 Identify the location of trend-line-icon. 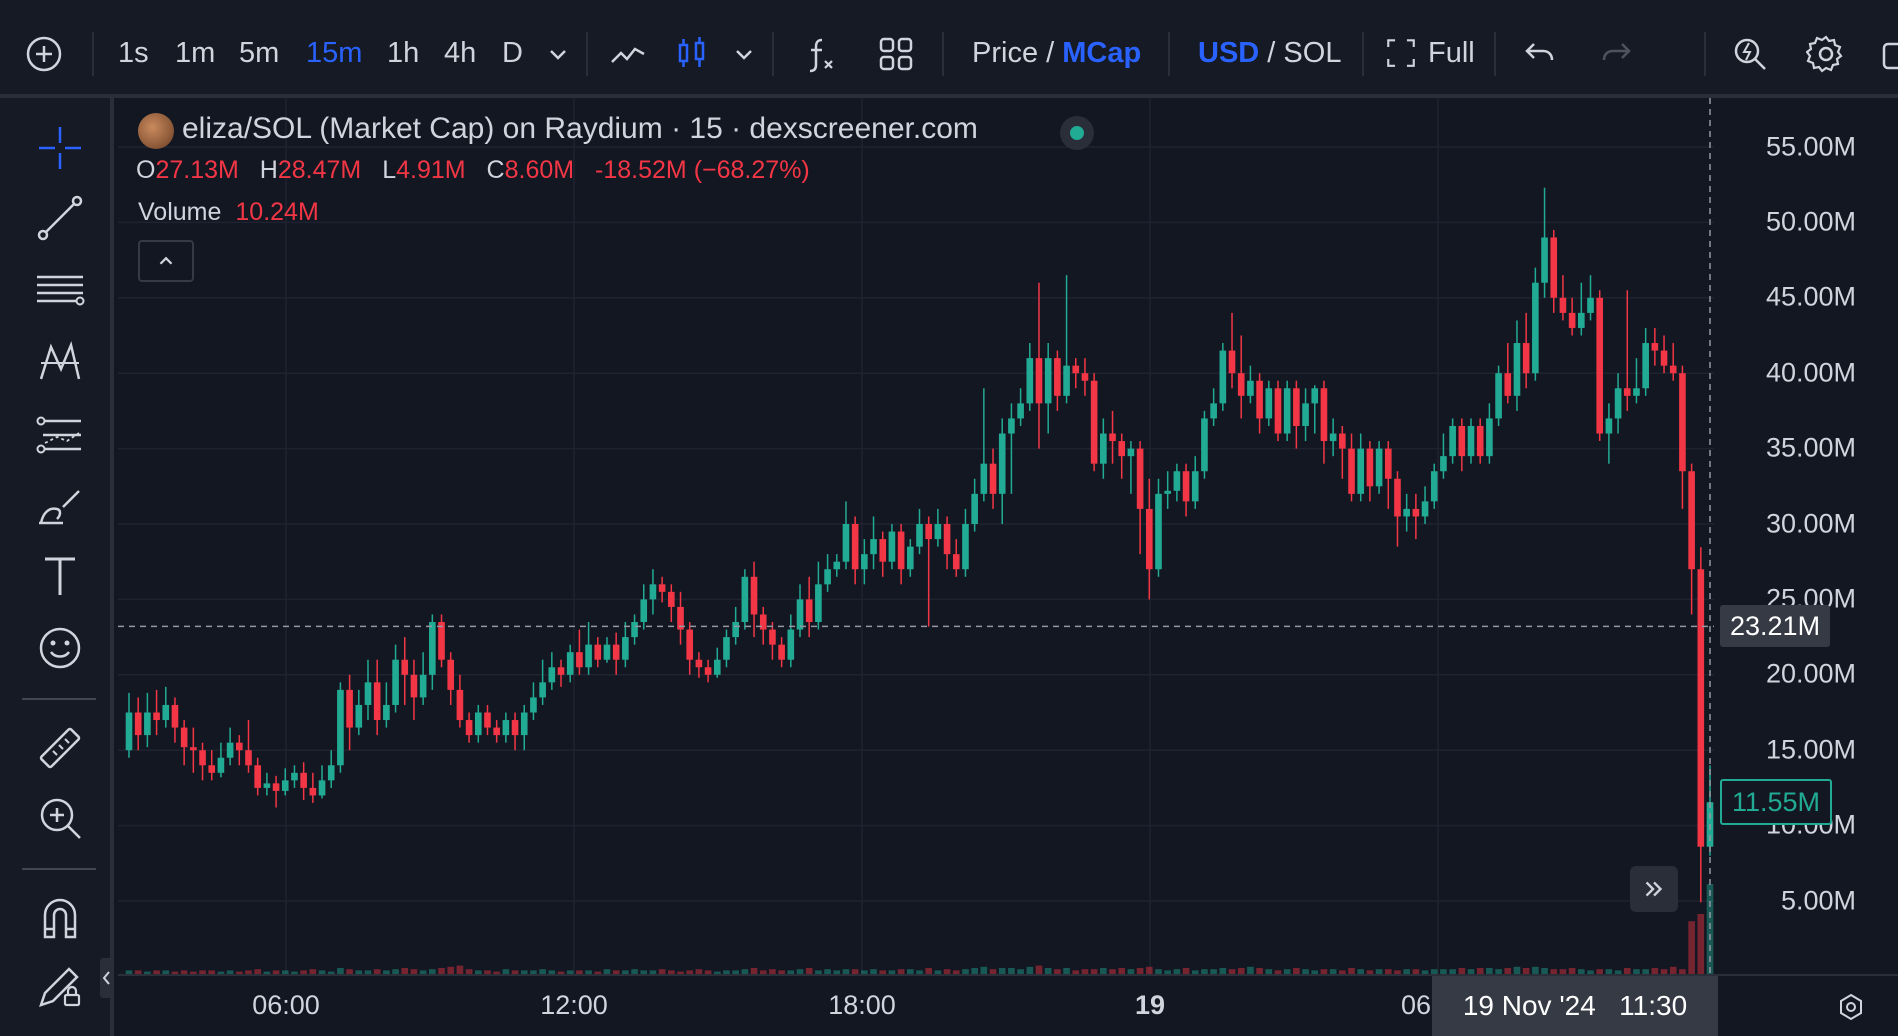
(60, 218).